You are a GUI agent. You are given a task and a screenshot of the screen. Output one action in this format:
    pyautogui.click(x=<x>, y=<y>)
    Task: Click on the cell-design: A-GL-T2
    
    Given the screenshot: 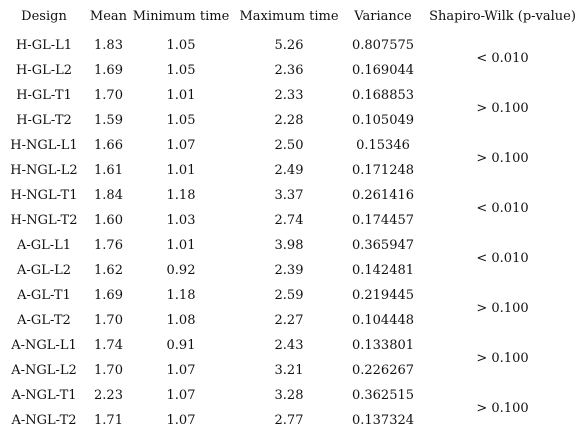 What is the action you would take?
    pyautogui.click(x=44, y=320)
    